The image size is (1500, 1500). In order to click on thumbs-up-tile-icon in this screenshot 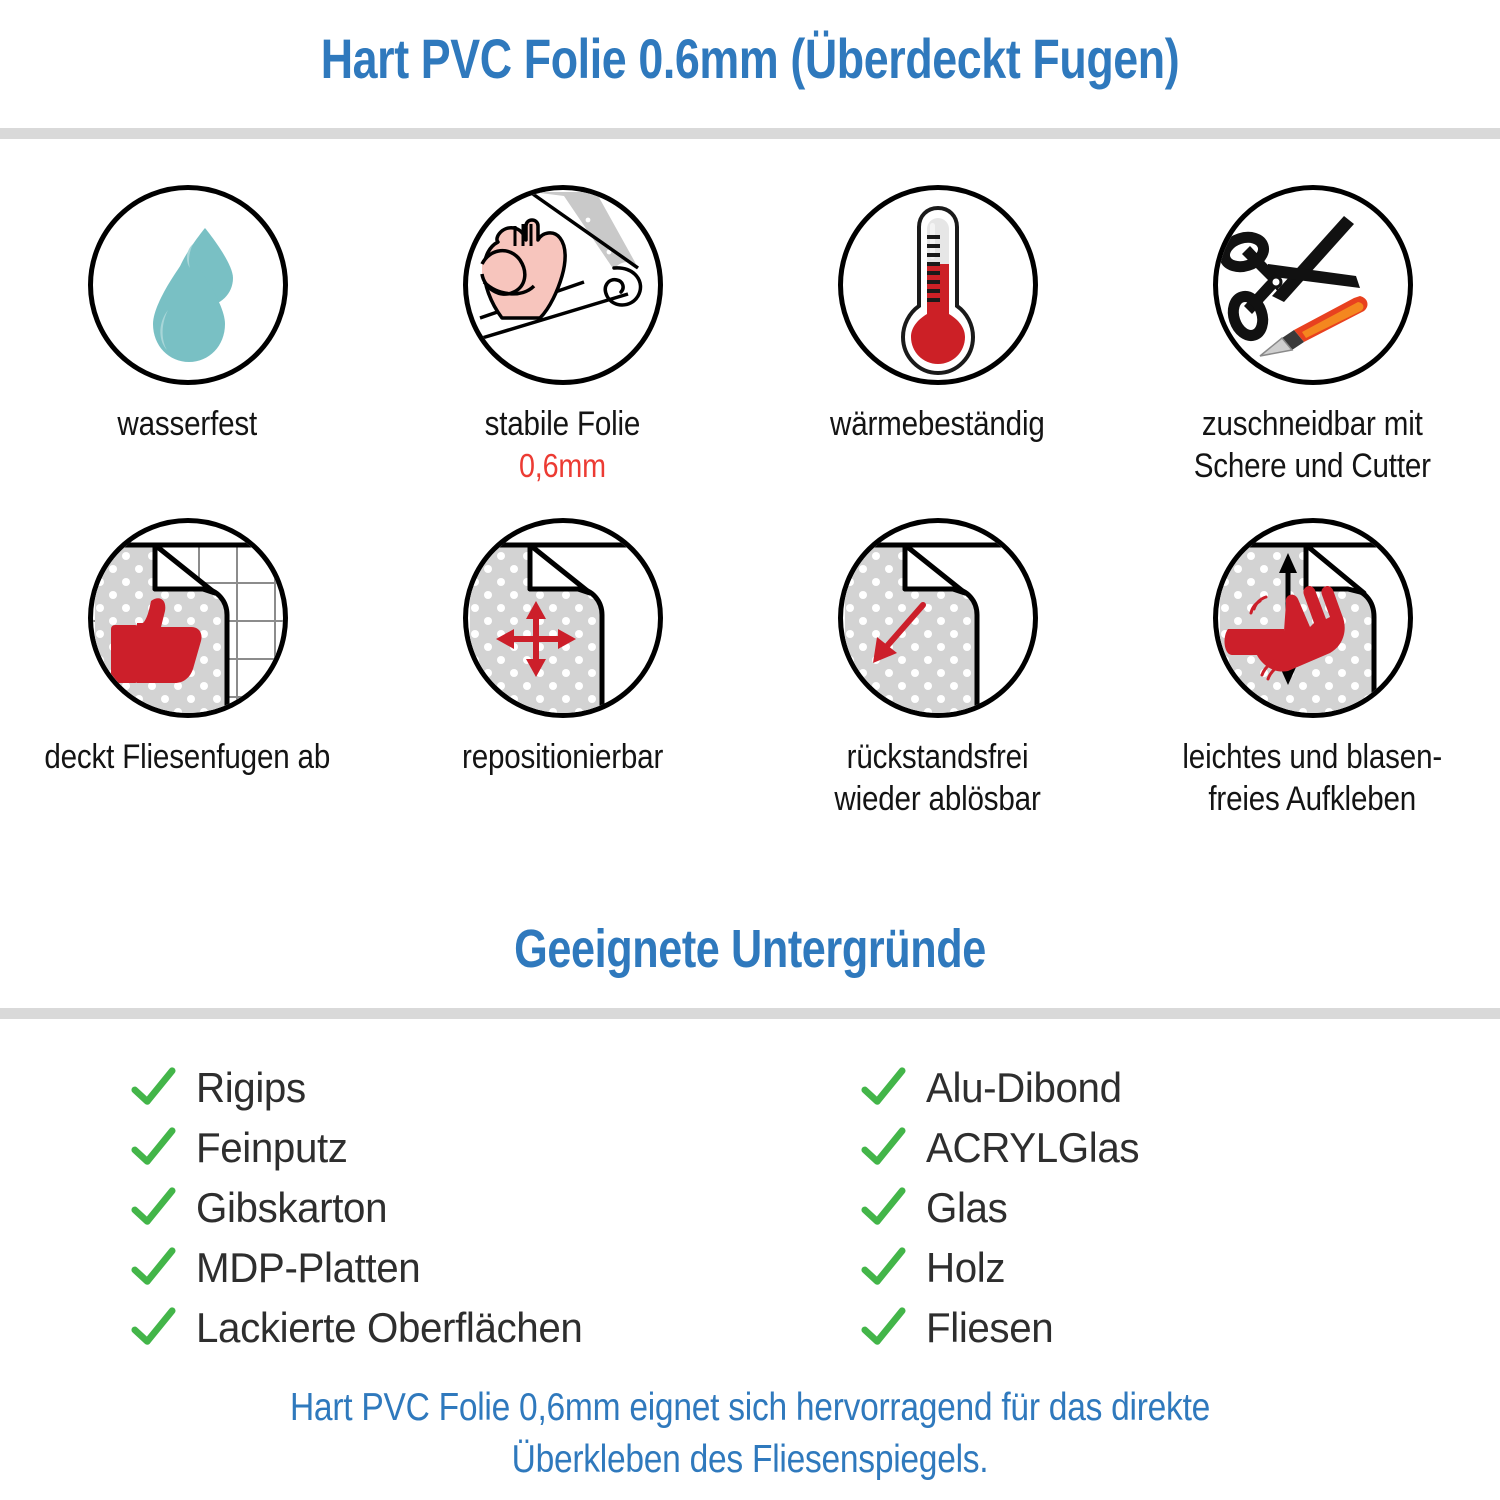, I will do `click(187, 618)`.